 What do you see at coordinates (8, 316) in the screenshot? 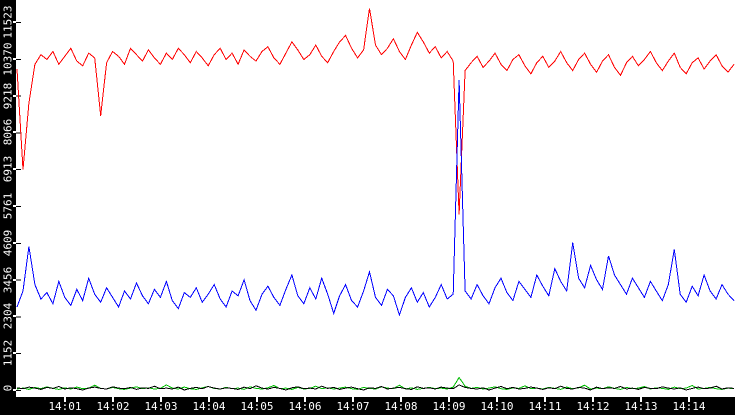
I see `y-tick-label: 2304` at bounding box center [8, 316].